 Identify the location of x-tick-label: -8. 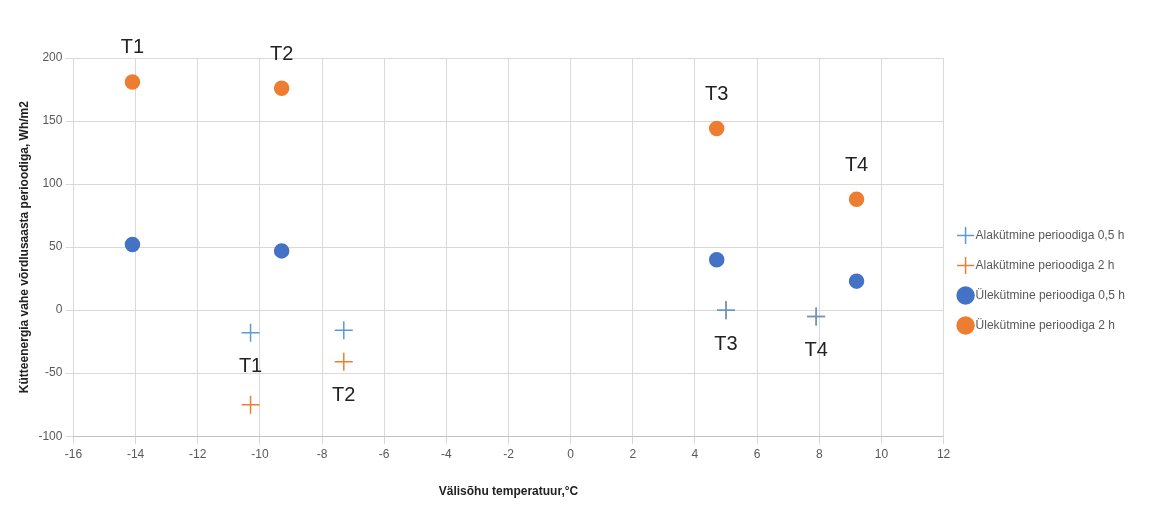
(322, 453).